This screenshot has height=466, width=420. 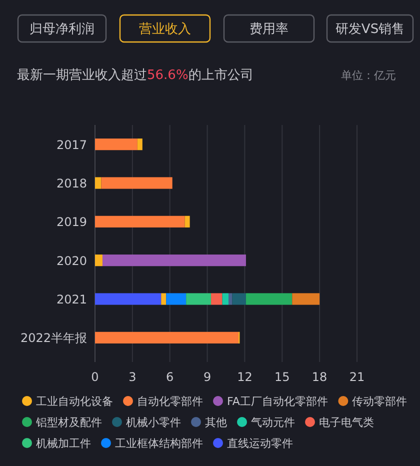 I want to click on y-tick-label: 2019, so click(x=71, y=222).